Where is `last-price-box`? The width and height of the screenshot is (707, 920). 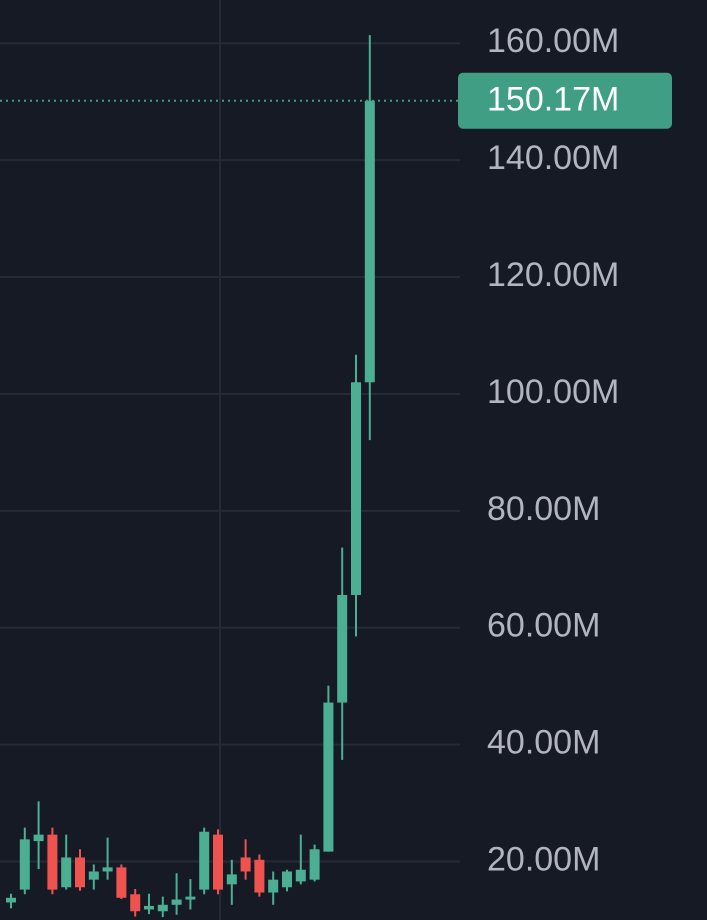
last-price-box is located at coordinates (565, 100).